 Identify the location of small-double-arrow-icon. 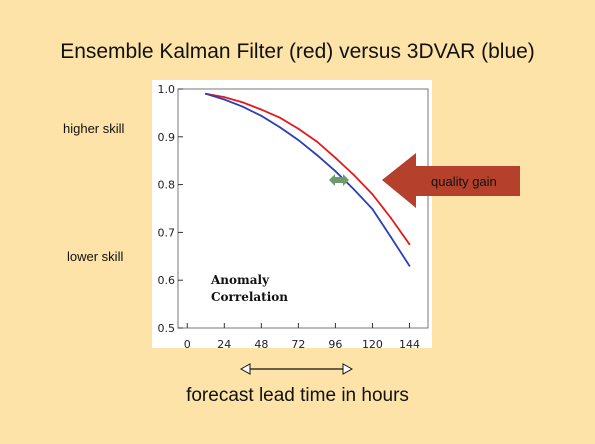
(339, 180).